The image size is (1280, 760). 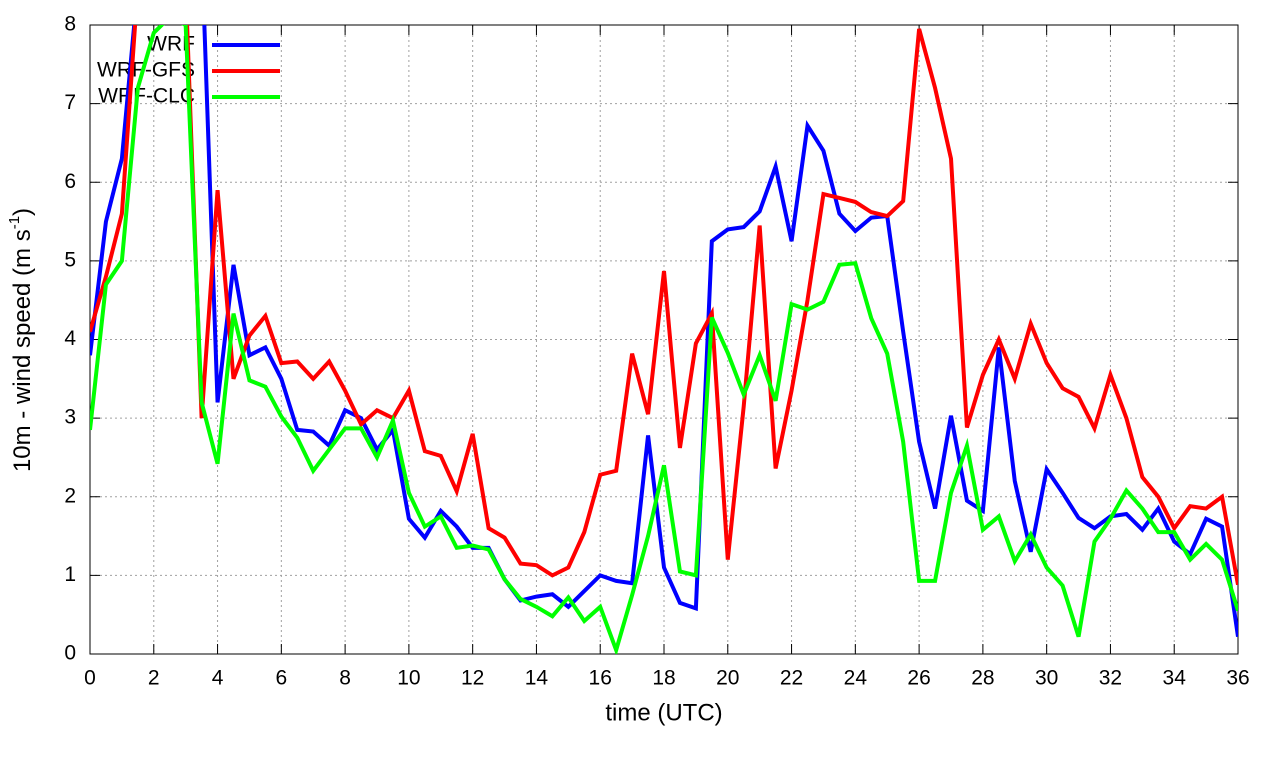 What do you see at coordinates (70, 417) in the screenshot?
I see `y-tick-label: 3` at bounding box center [70, 417].